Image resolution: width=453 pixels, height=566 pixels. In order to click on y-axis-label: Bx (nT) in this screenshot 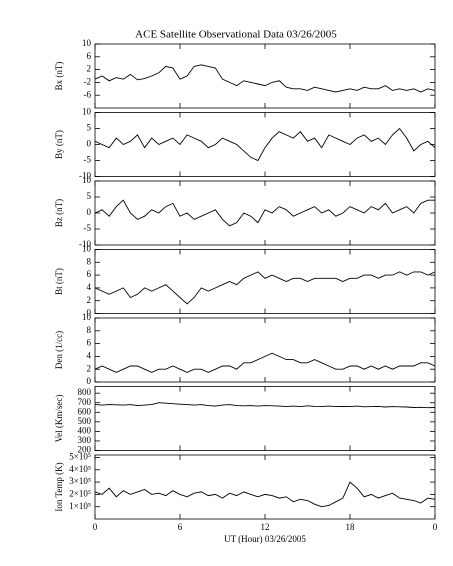, I will do `click(59, 76)`.